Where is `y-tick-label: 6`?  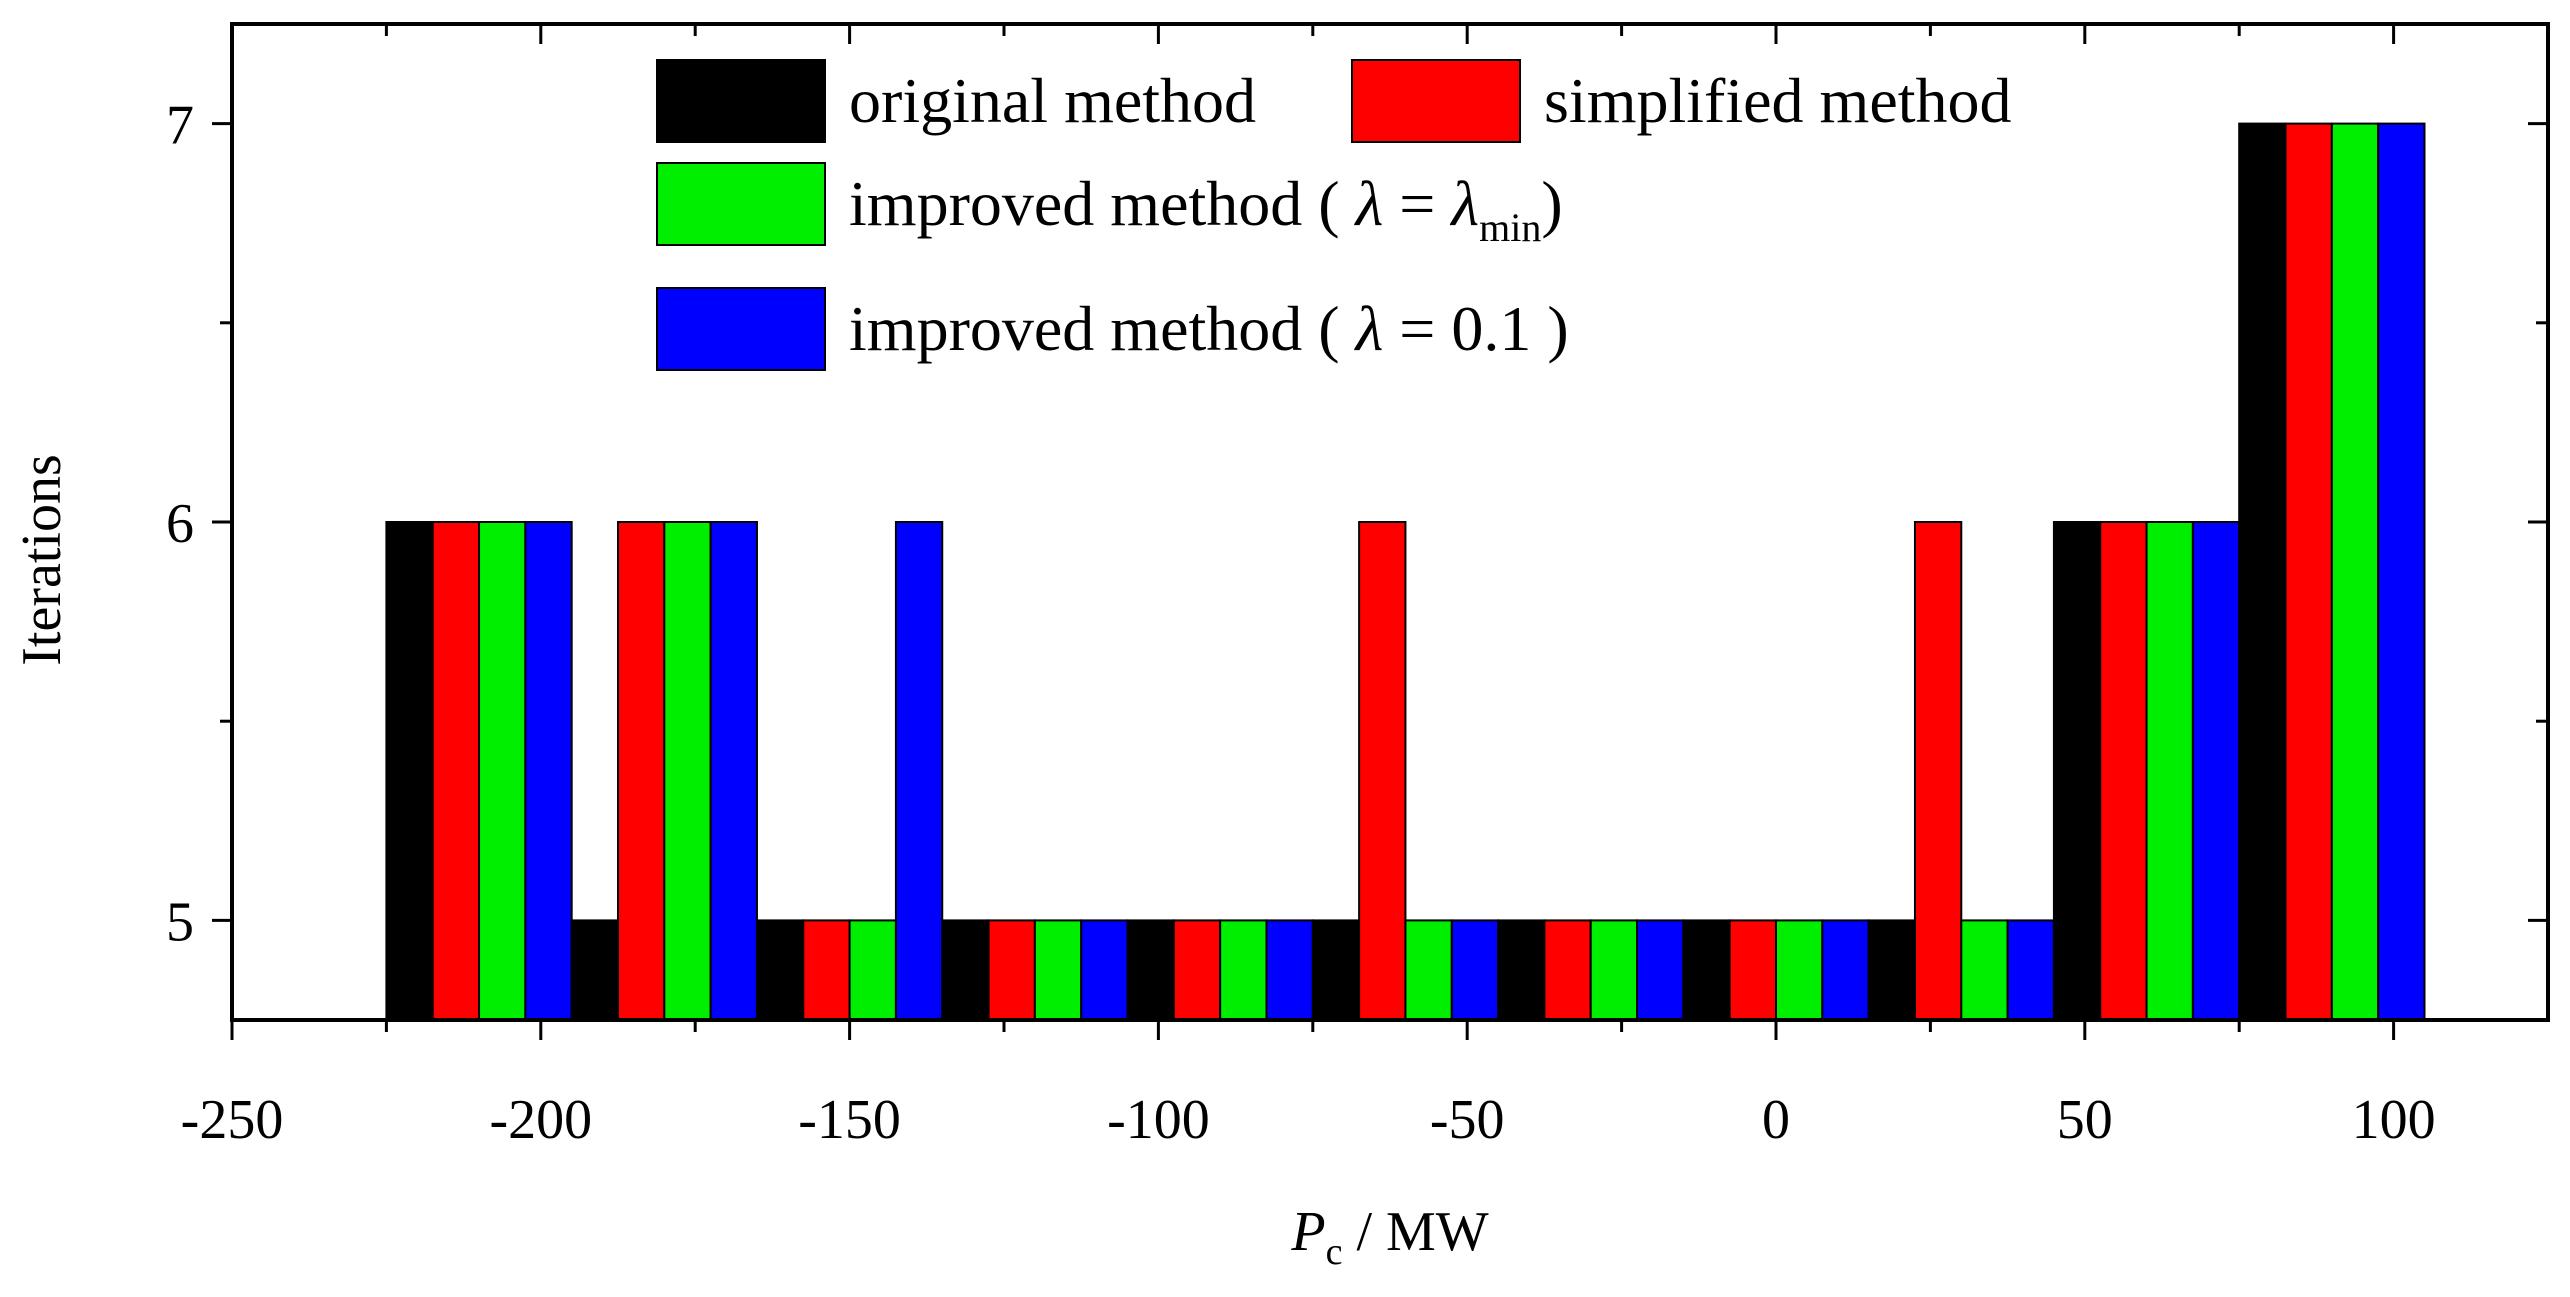
y-tick-label: 6 is located at coordinates (180, 524).